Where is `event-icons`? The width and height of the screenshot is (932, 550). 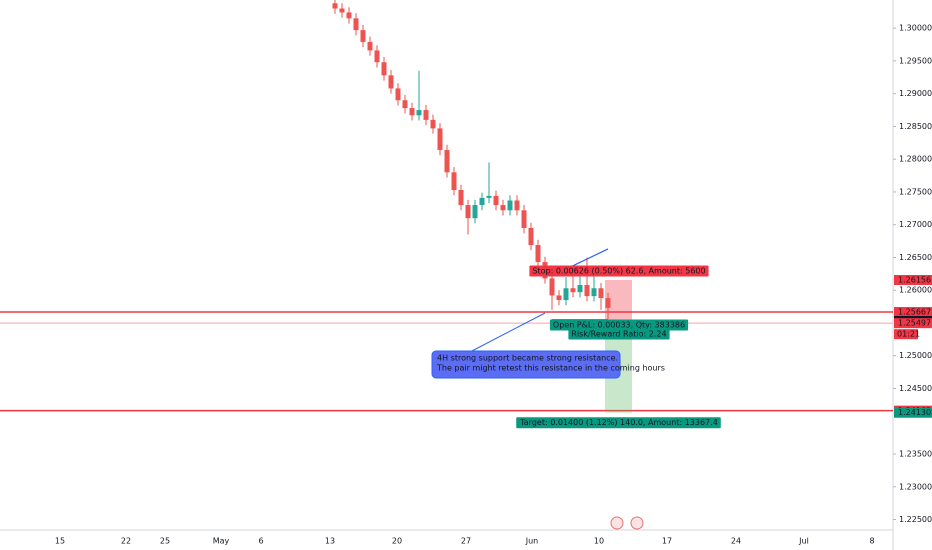 event-icons is located at coordinates (627, 523).